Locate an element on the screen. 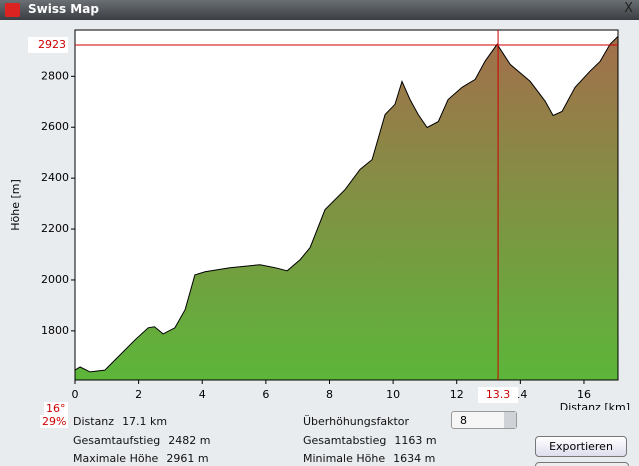 Image resolution: width=639 pixels, height=466 pixels. y-axis-label: Höhe [m] is located at coordinates (15, 205).